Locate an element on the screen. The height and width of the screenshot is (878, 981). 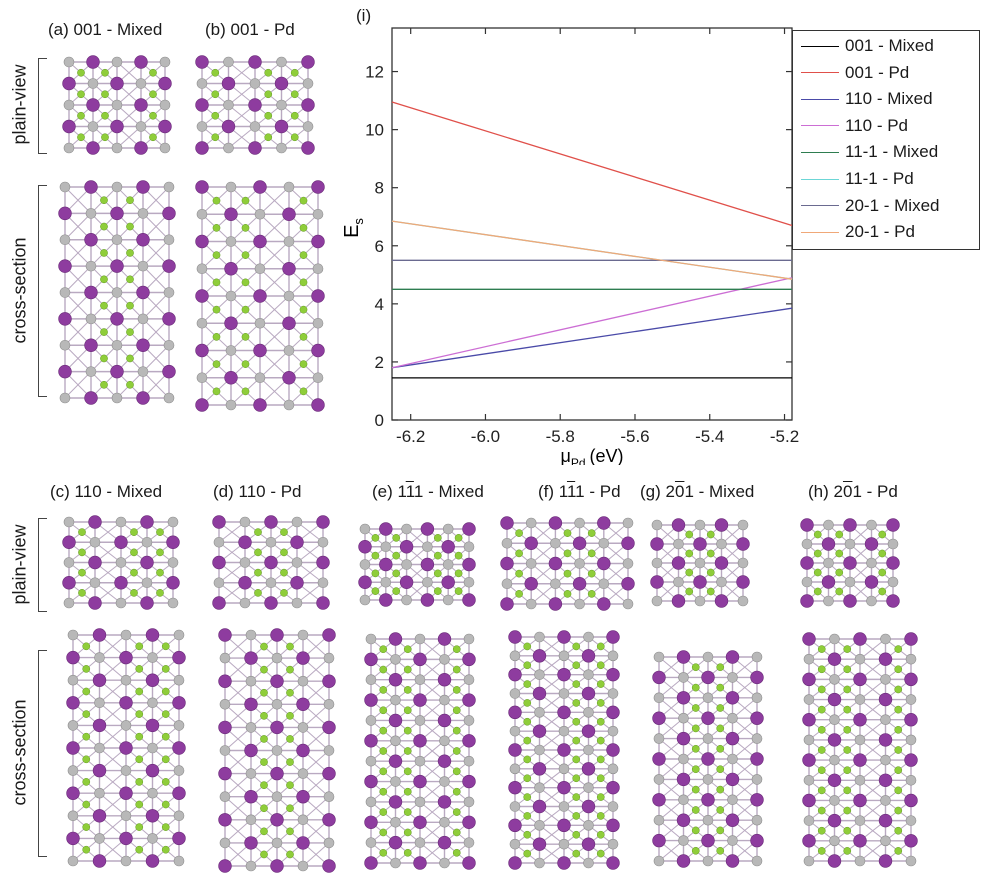
legend-label: 20-1 - Pd is located at coordinates (880, 232).